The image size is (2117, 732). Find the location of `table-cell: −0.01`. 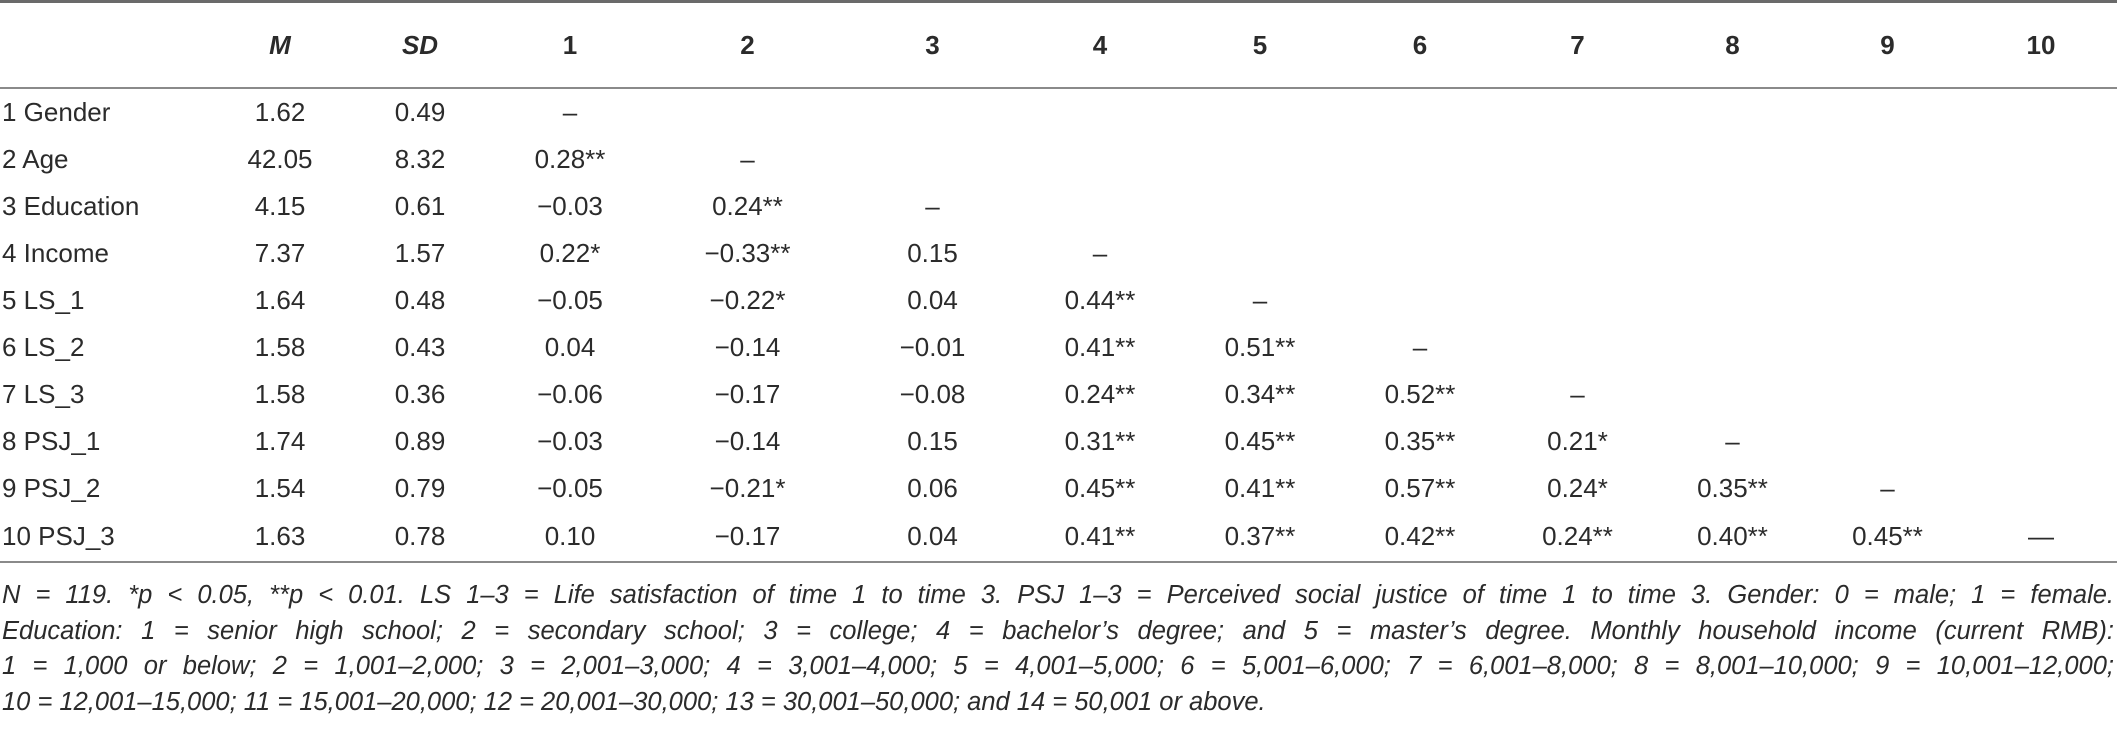

table-cell: −0.01 is located at coordinates (932, 347).